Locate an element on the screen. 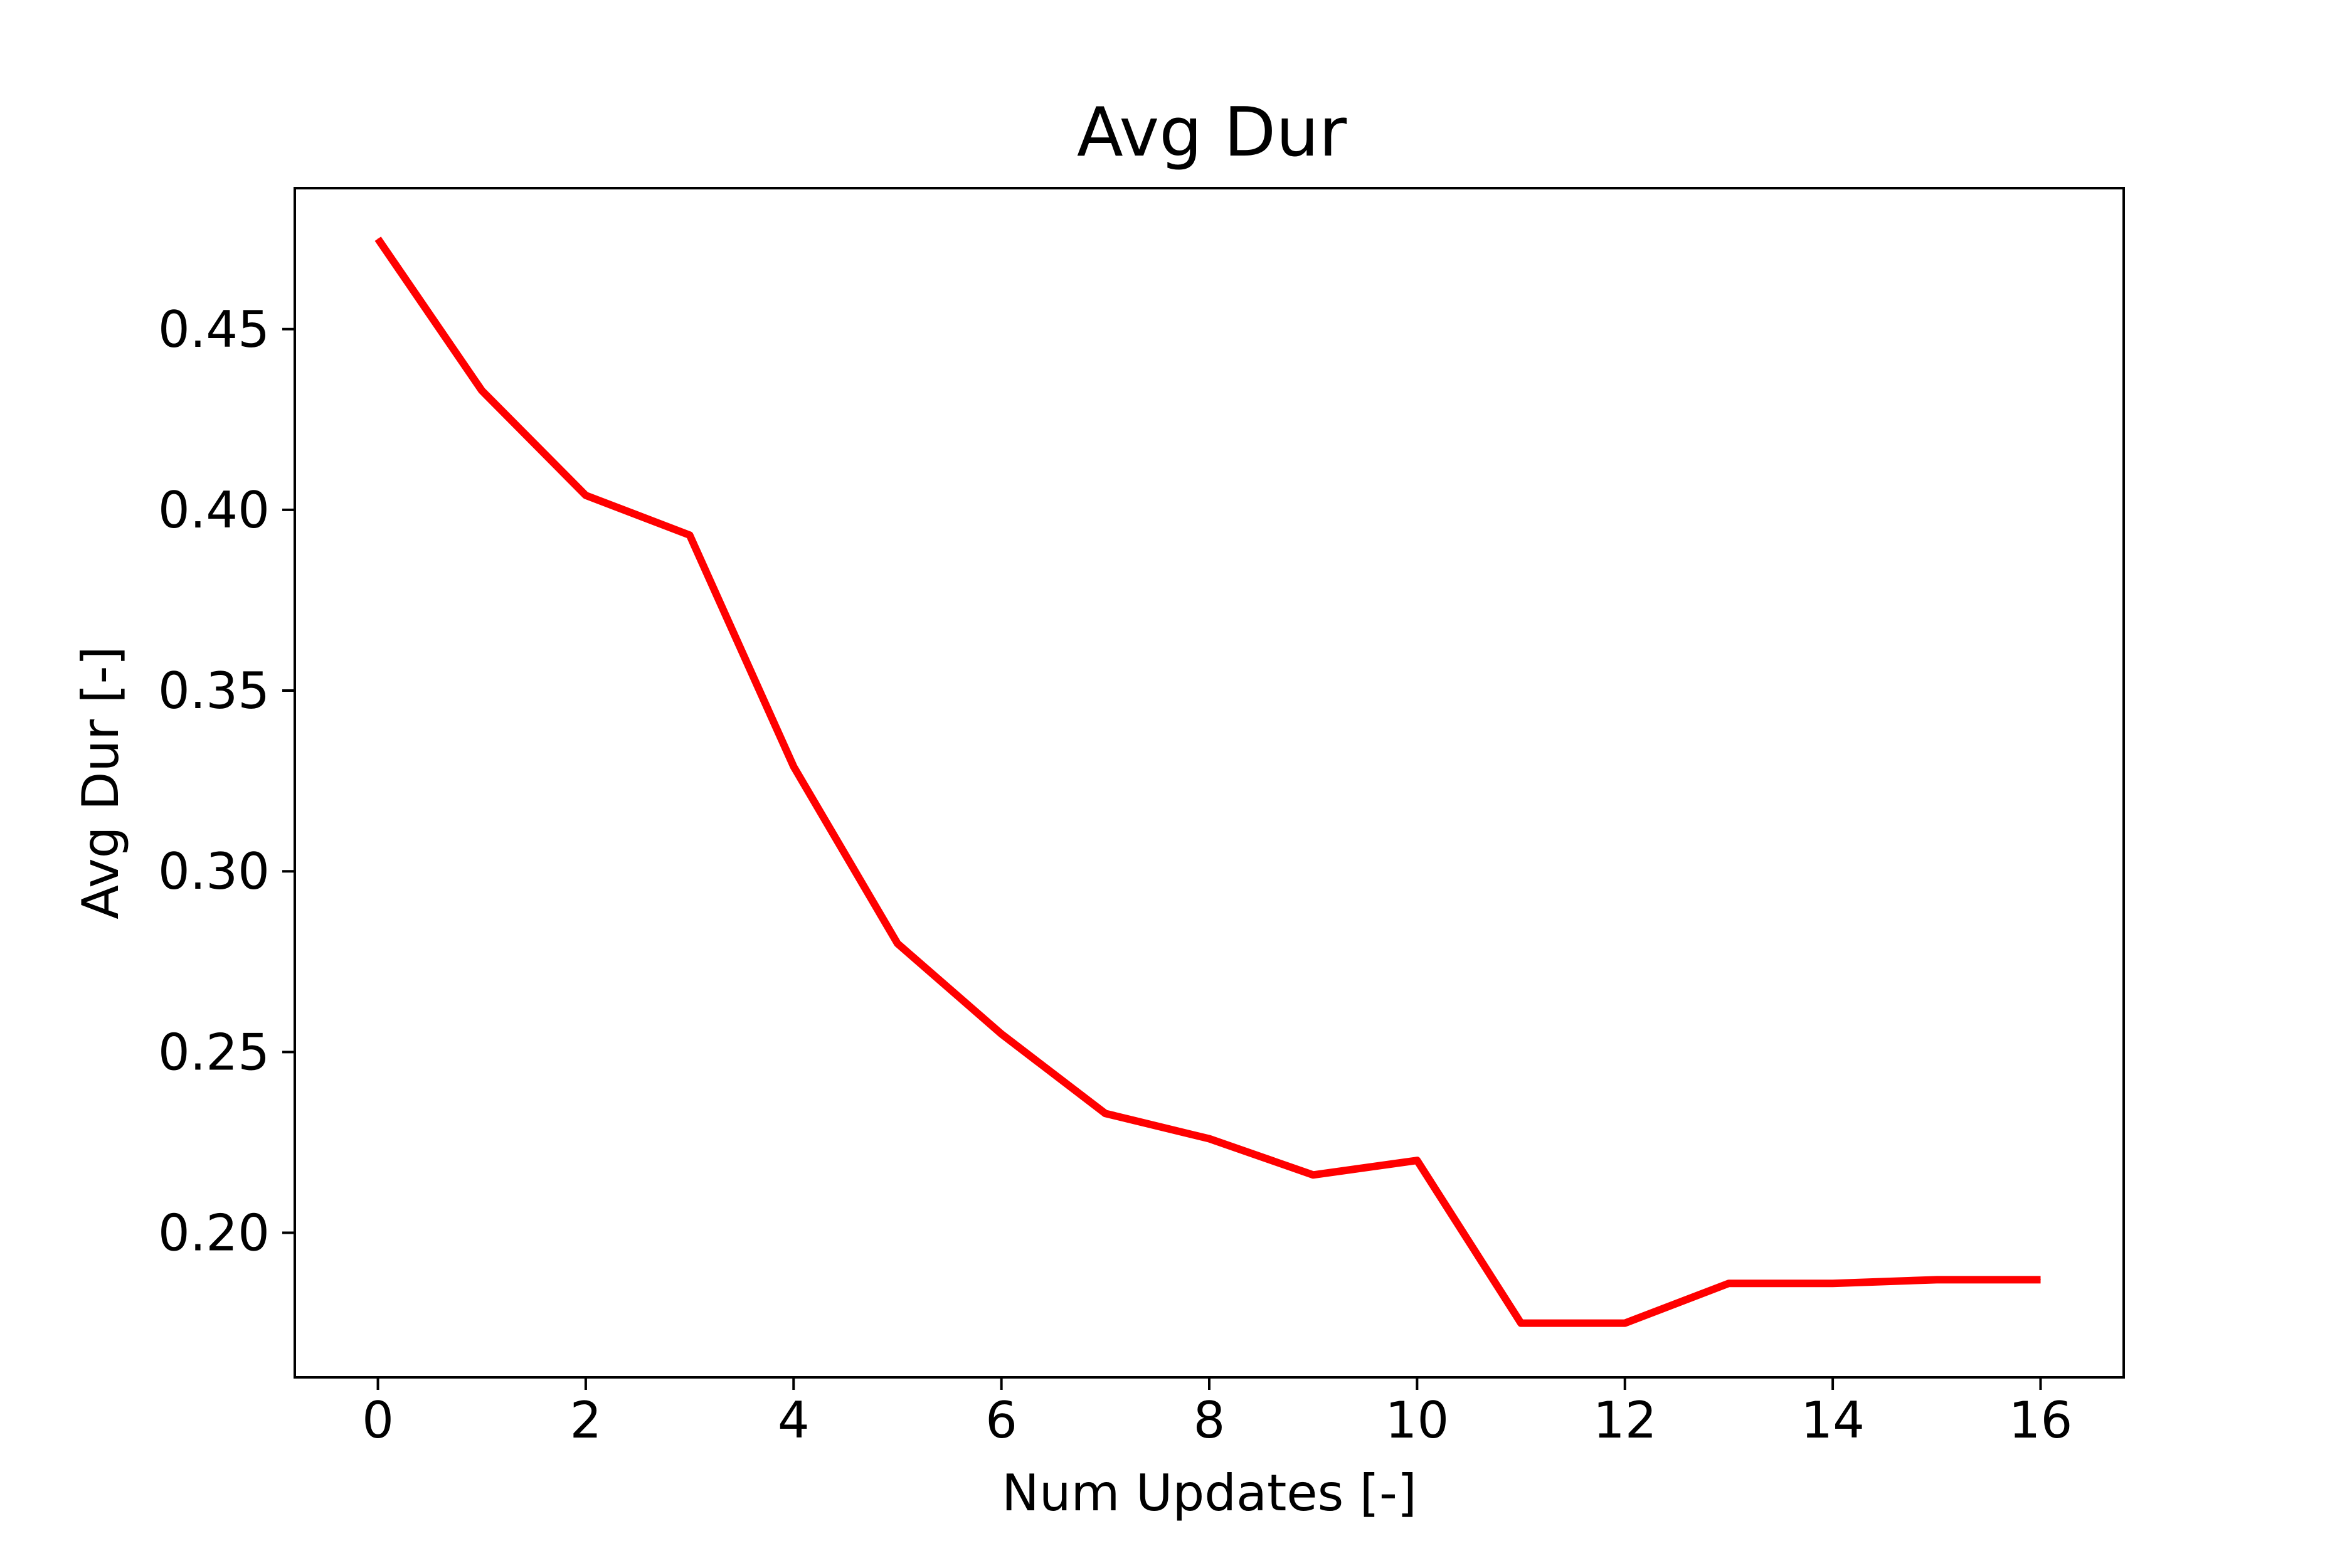 Image resolution: width=2352 pixels, height=1568 pixels. chart-title: Avg Dur is located at coordinates (1212, 132).